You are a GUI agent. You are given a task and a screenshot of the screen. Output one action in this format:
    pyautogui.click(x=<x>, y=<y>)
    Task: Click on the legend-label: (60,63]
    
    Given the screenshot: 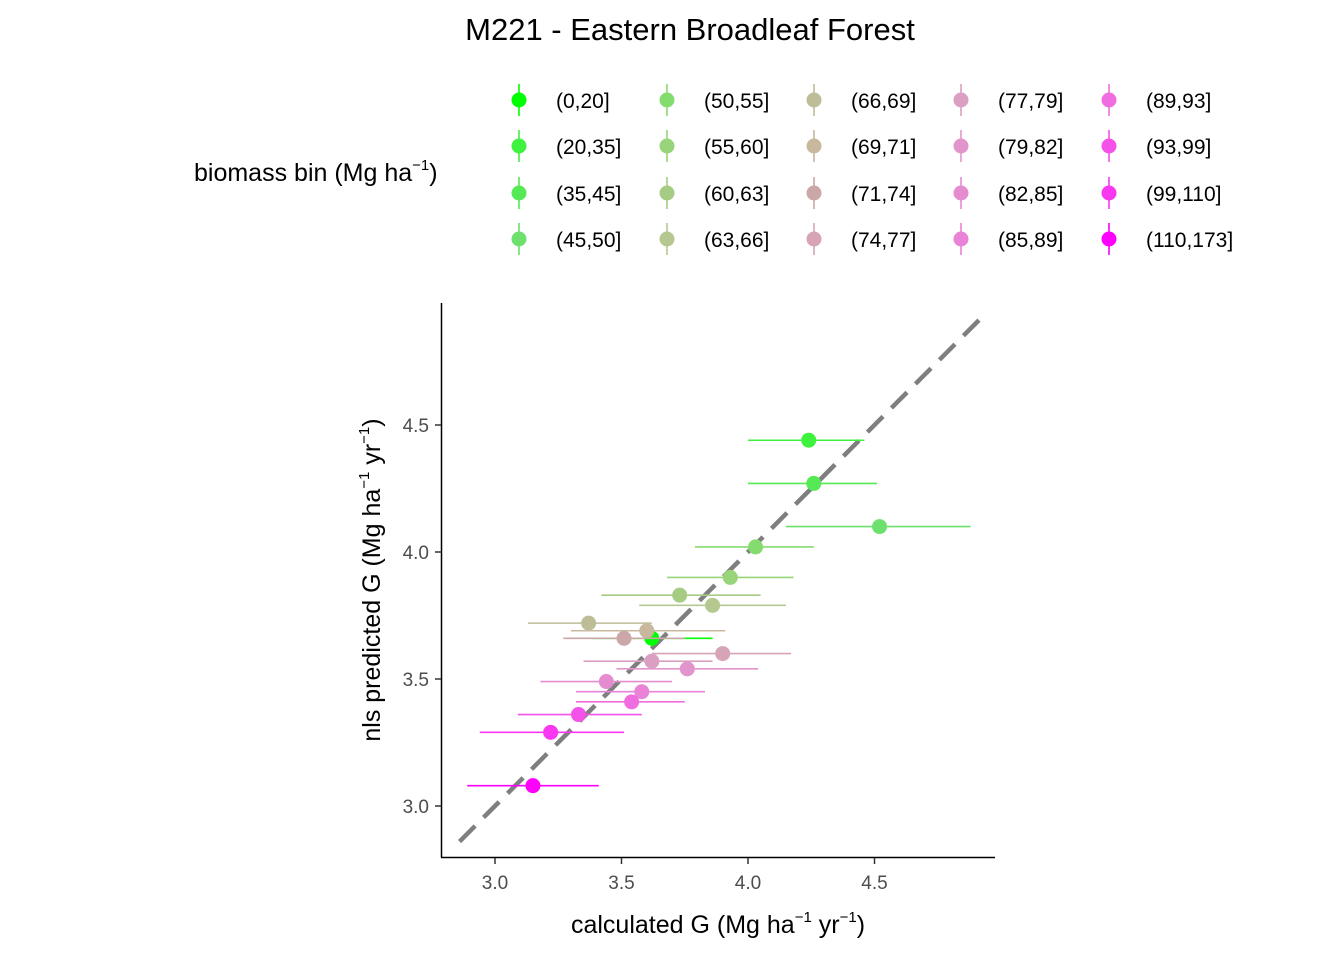 What is the action you would take?
    pyautogui.click(x=736, y=194)
    